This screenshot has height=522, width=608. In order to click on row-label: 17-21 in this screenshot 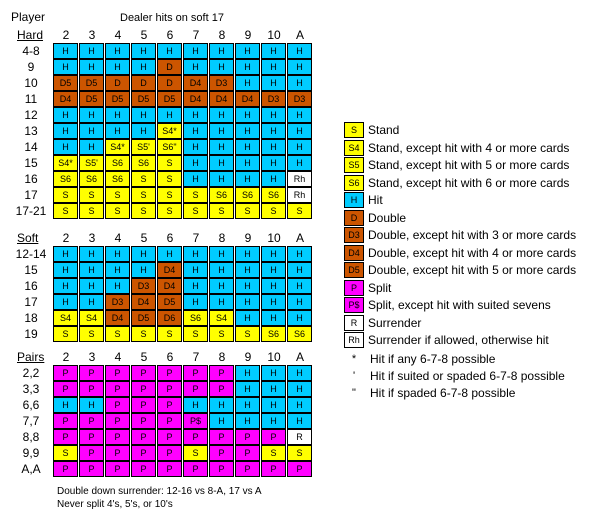, I will do `click(31, 211)`.